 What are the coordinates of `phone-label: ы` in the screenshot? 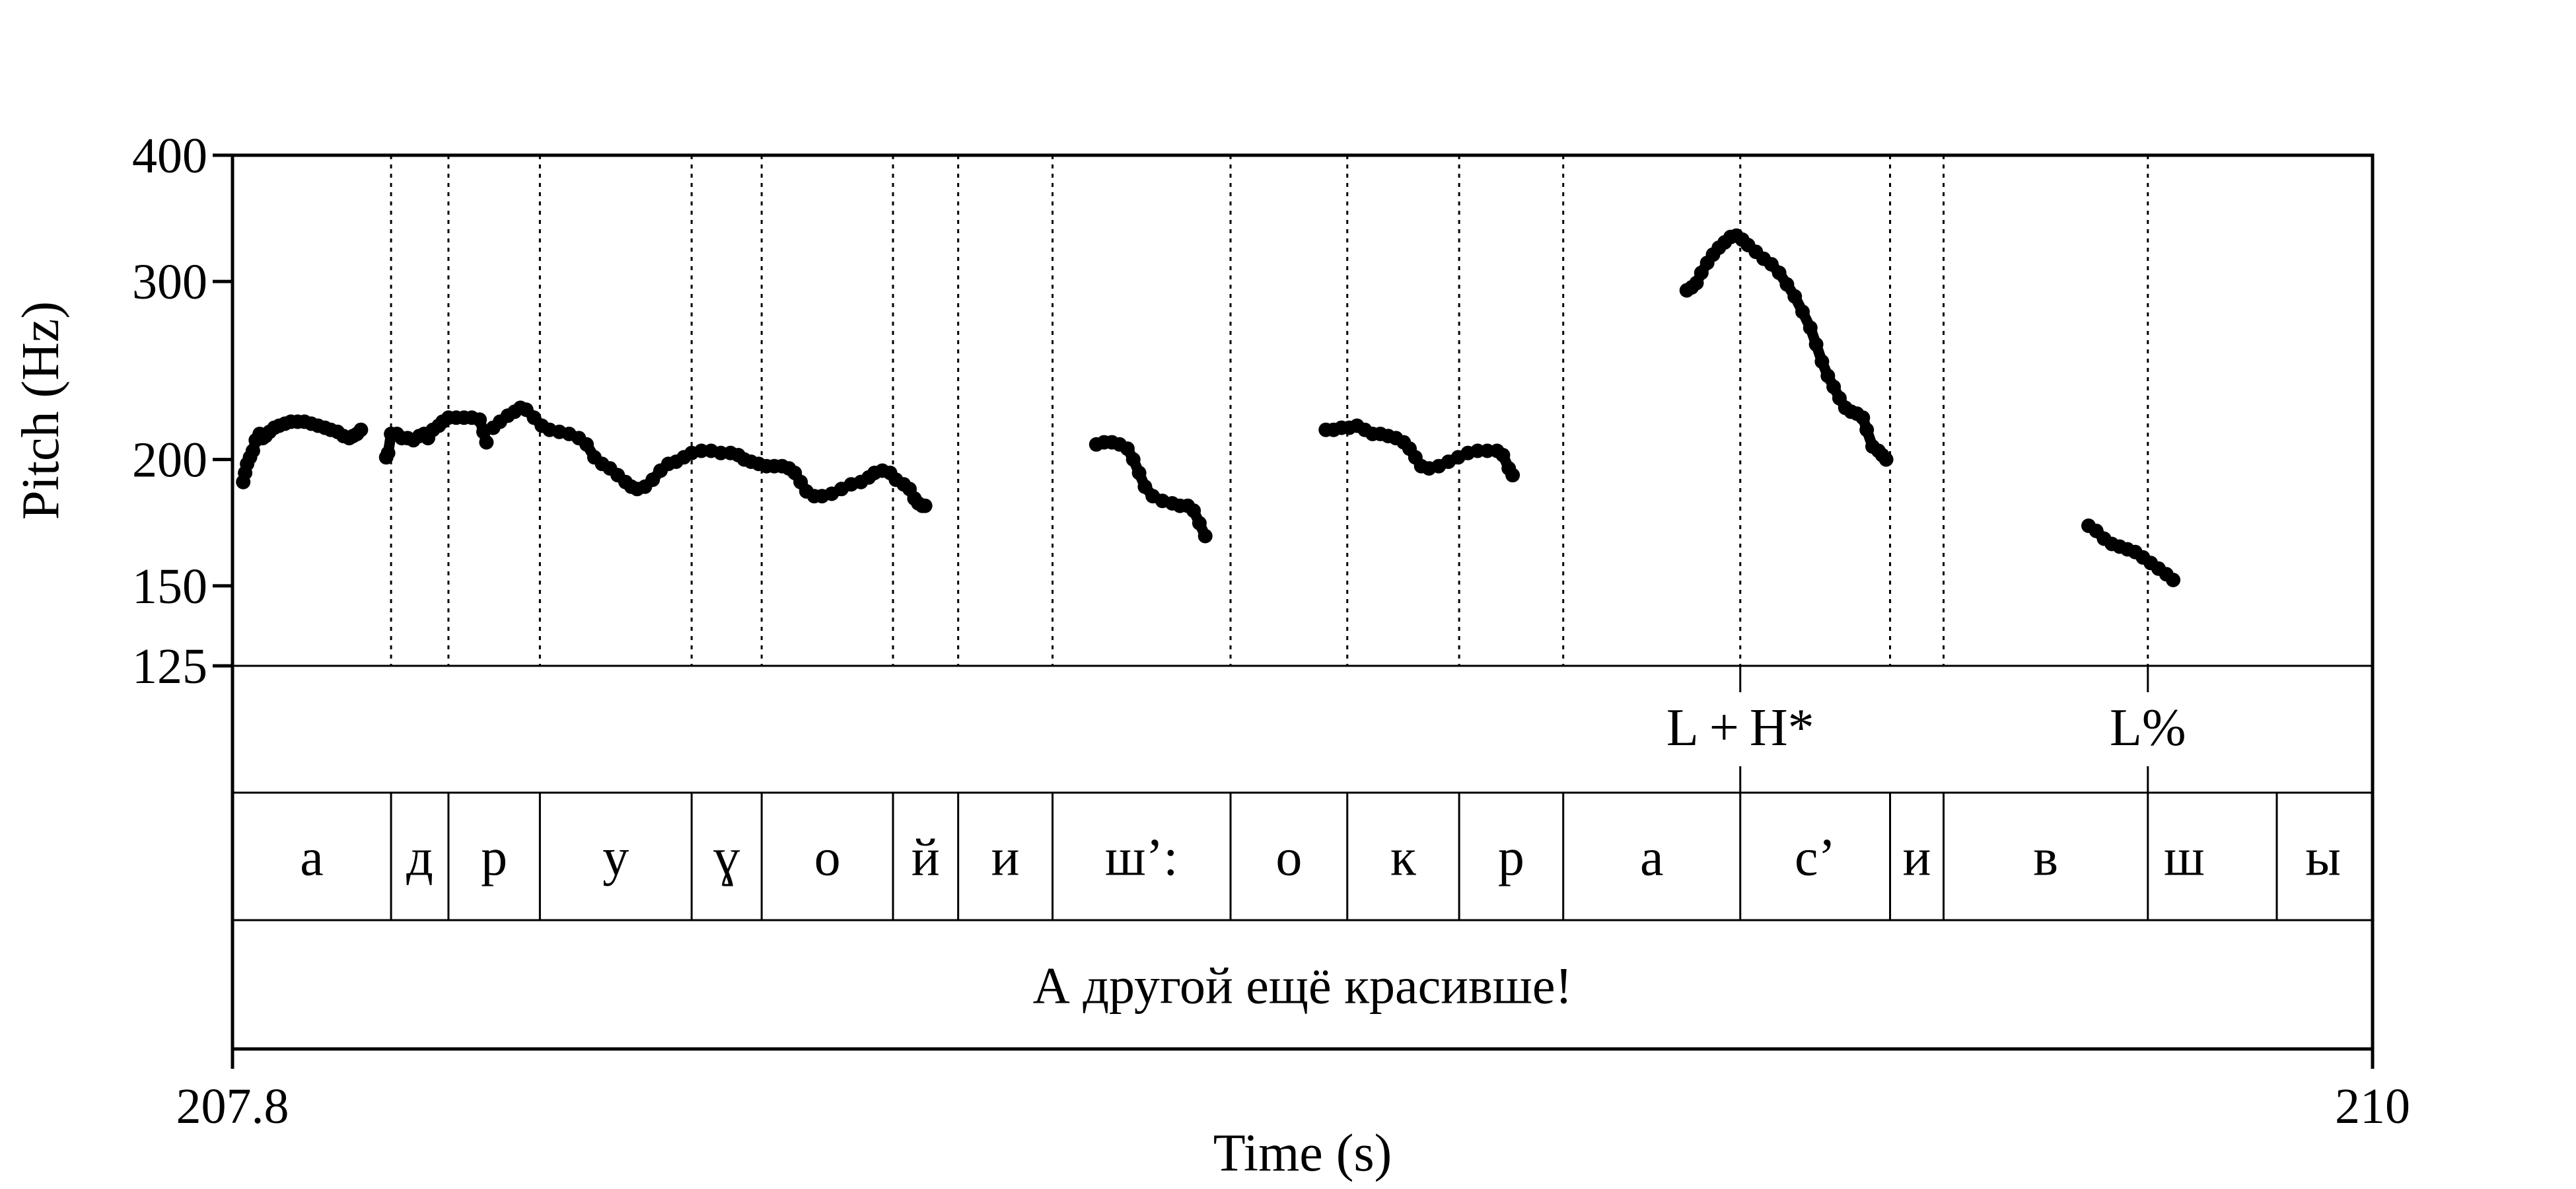 It's located at (2323, 858).